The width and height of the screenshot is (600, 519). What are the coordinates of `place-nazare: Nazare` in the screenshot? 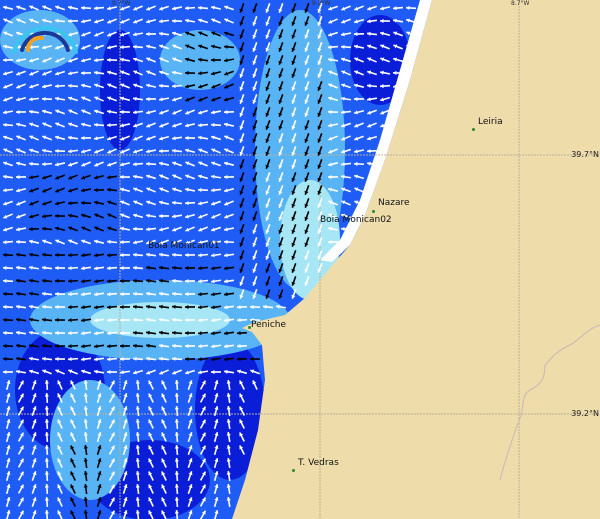 It's located at (394, 203).